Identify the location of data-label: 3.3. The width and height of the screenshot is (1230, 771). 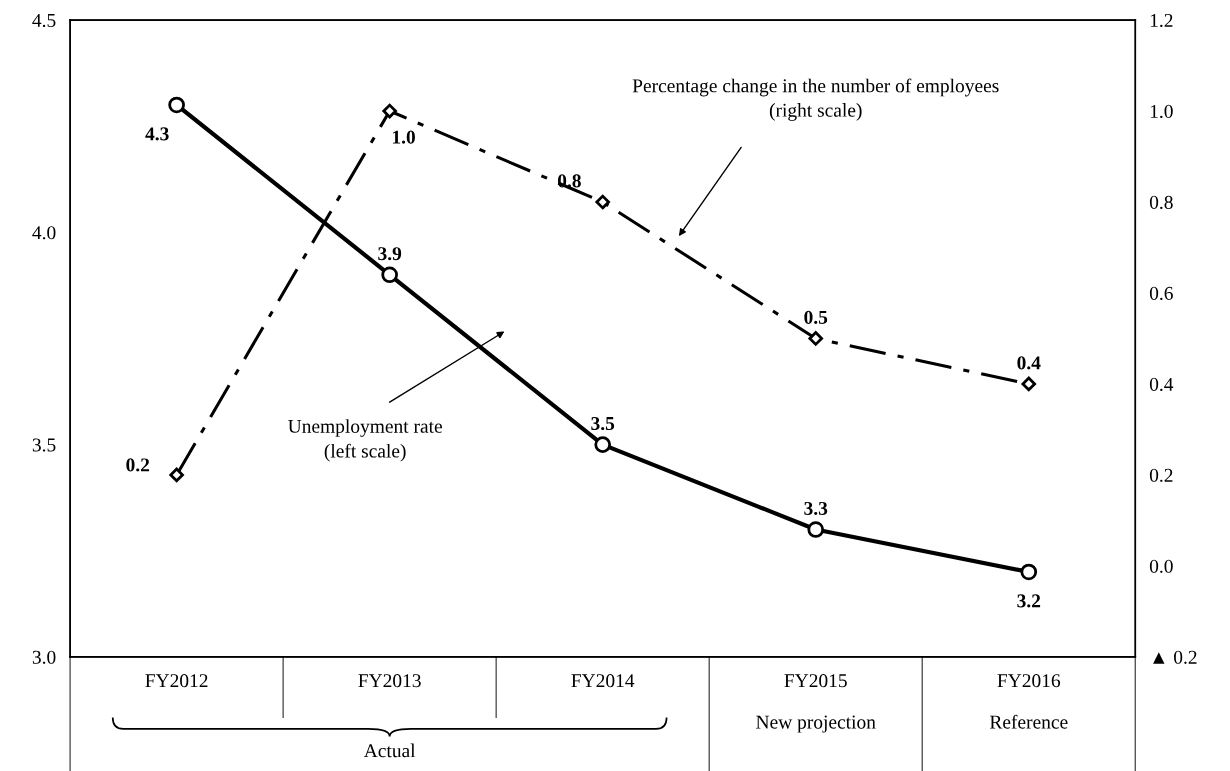
(816, 508).